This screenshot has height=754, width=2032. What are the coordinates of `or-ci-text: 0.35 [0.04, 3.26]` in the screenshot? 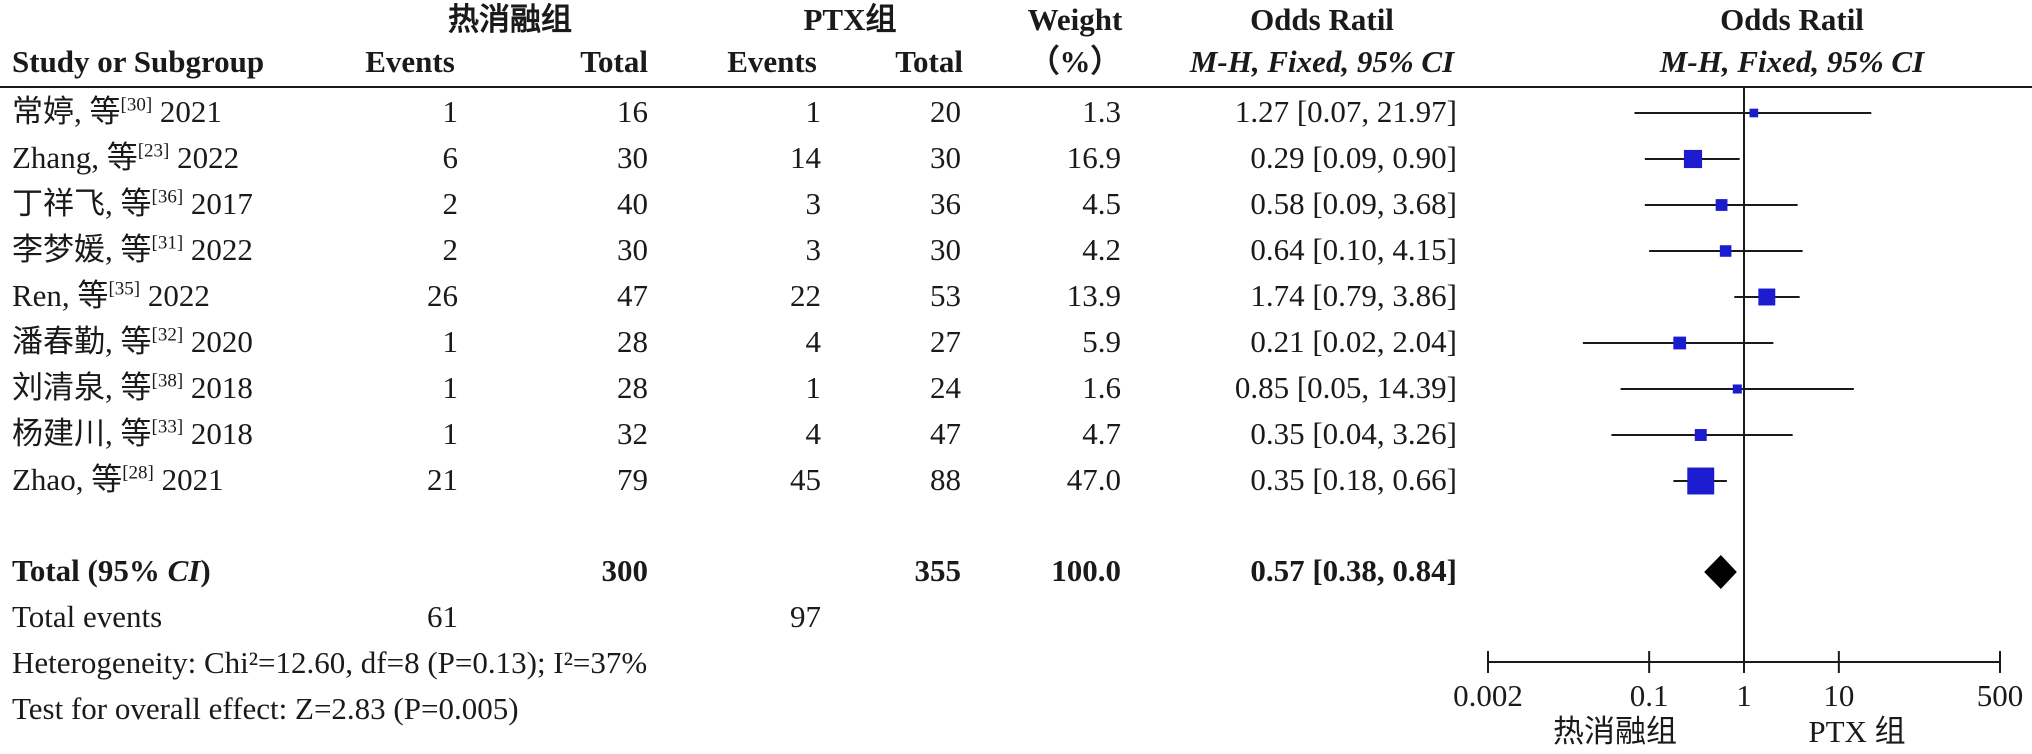 It's located at (1353, 433).